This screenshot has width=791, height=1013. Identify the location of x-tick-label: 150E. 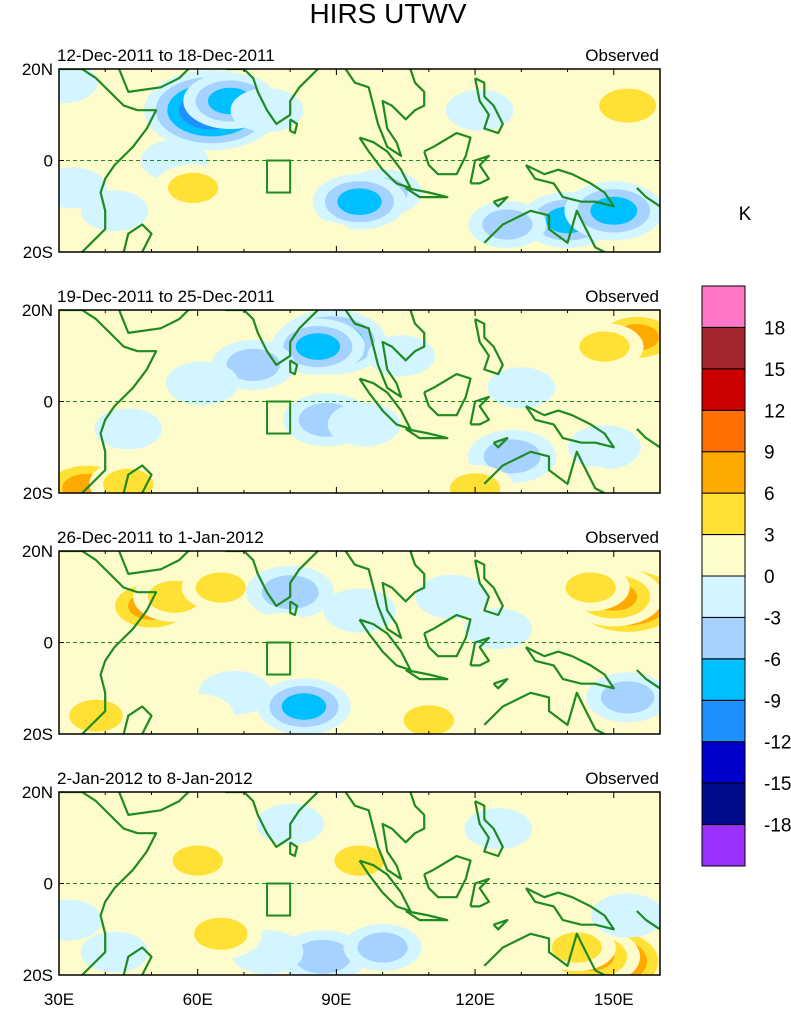
(614, 999).